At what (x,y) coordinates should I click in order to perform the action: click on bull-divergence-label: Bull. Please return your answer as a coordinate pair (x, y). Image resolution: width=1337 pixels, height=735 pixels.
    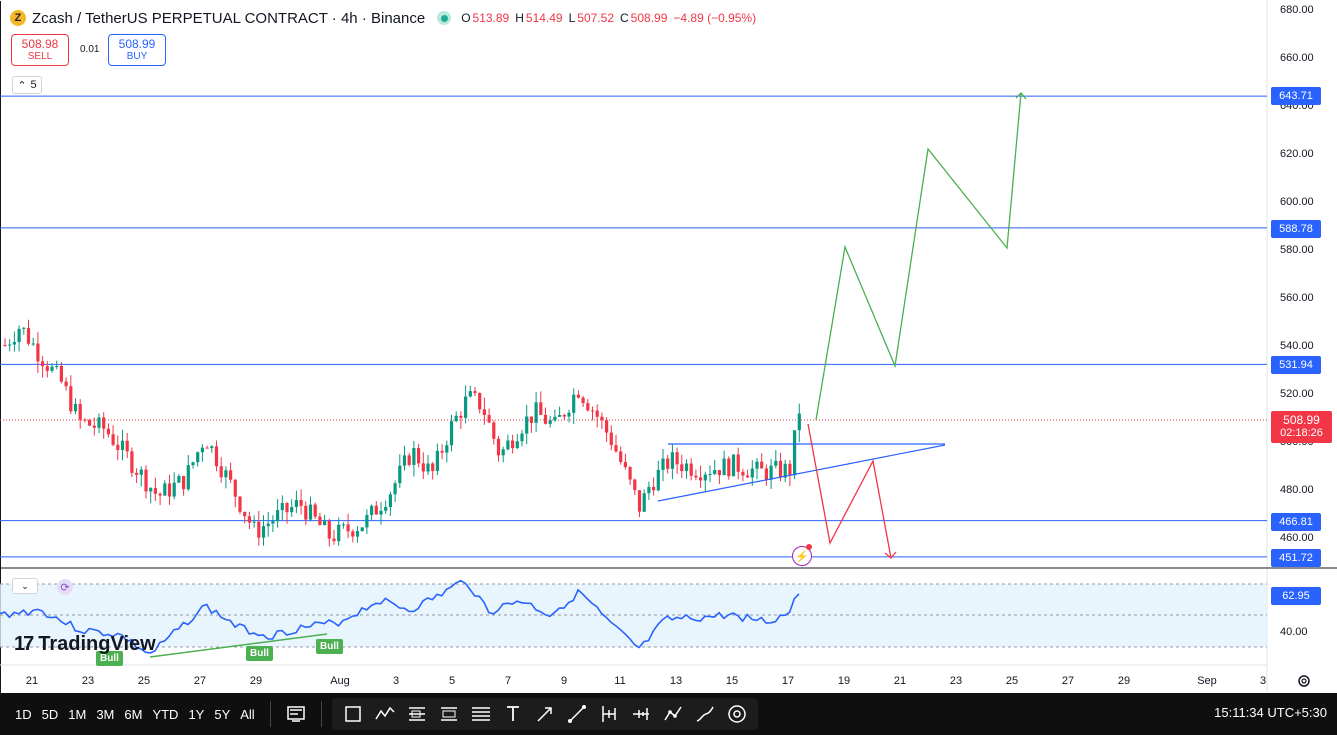
    Looking at the image, I should click on (329, 646).